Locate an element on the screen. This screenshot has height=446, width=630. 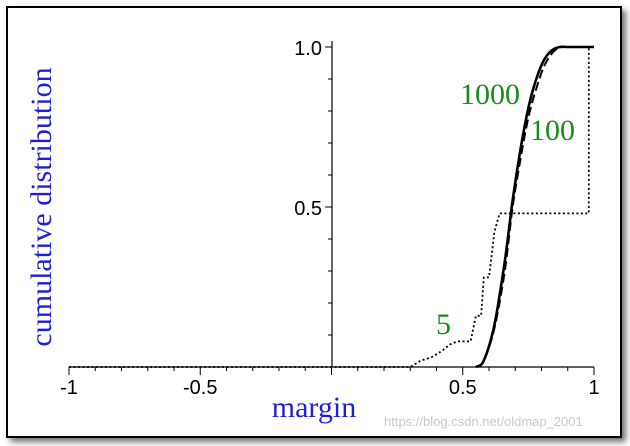
x-tick-label: 1 is located at coordinates (593, 388).